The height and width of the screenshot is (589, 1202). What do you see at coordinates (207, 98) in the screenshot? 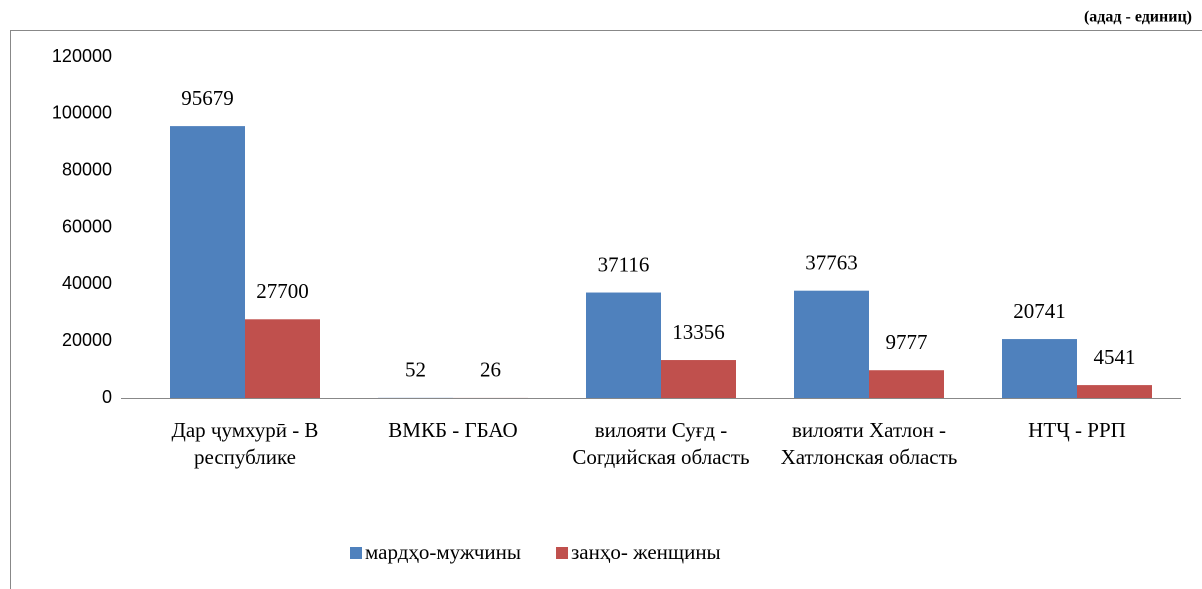
I see `value-label: 95679` at bounding box center [207, 98].